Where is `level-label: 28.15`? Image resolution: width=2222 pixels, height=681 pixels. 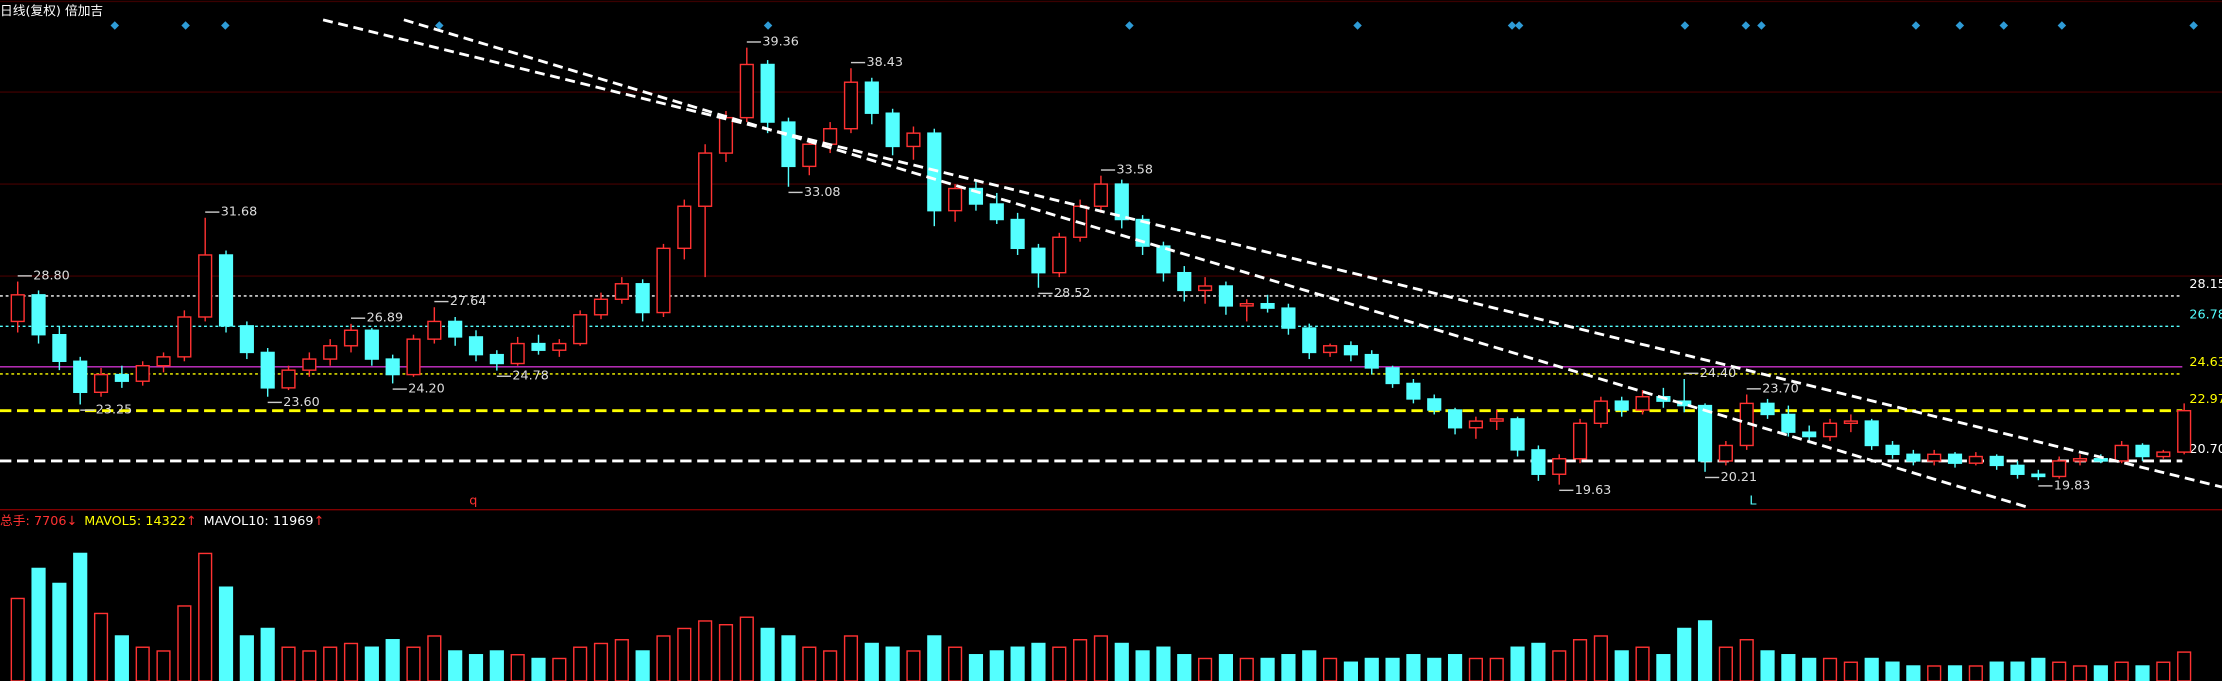 level-label: 28.15 is located at coordinates (2205, 284).